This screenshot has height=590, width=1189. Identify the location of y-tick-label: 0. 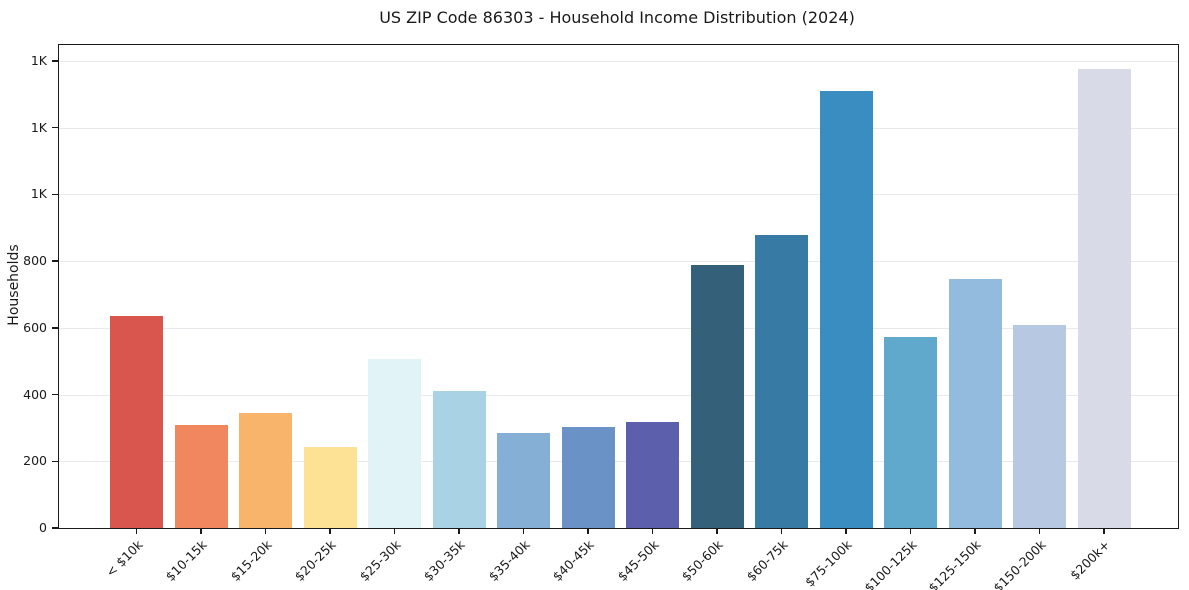
(43, 527).